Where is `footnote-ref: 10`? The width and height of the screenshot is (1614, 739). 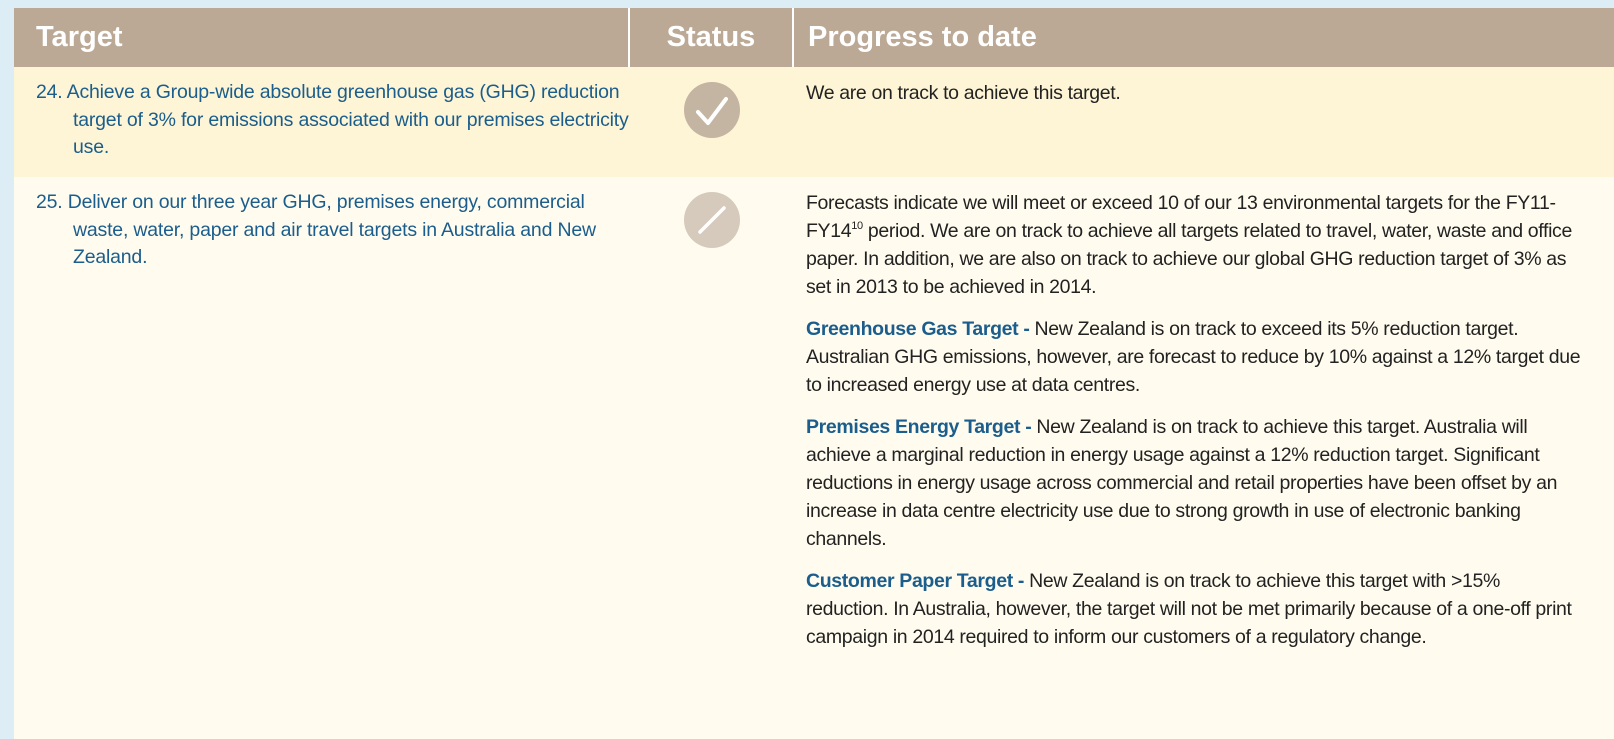
footnote-ref: 10 is located at coordinates (857, 226).